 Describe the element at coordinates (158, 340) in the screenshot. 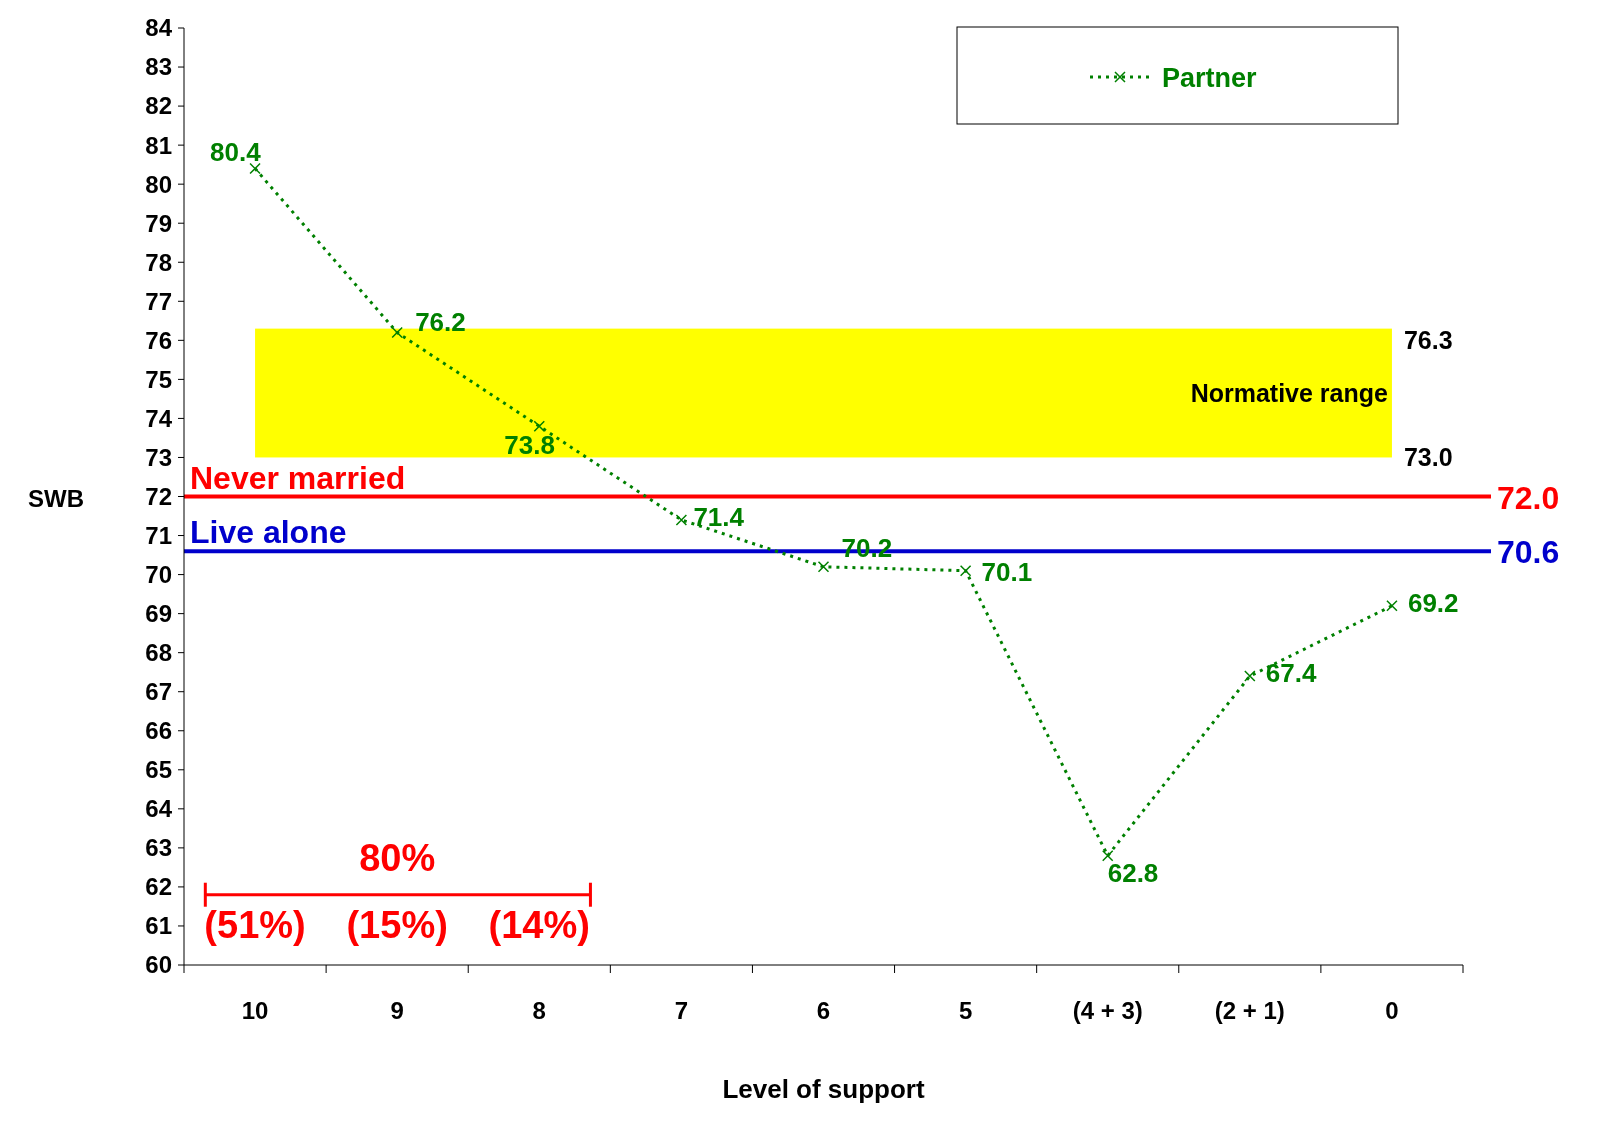

I see `y-tick-label: 76` at that location.